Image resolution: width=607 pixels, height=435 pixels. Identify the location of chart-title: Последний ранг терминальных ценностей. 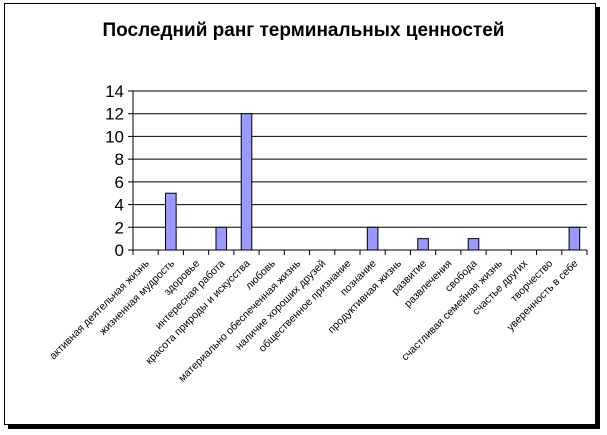
(303, 30).